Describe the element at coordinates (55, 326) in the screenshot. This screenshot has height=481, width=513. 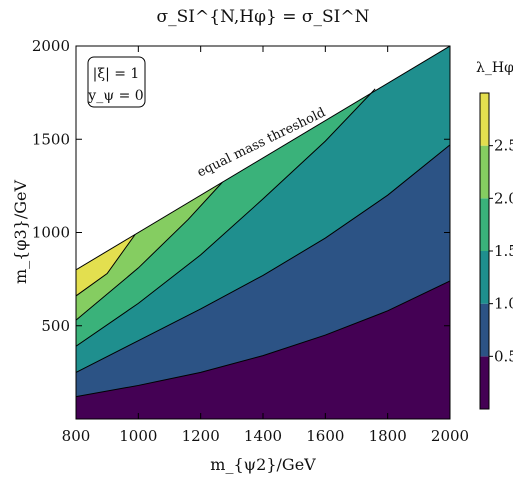
I see `y-tick-label: 500` at that location.